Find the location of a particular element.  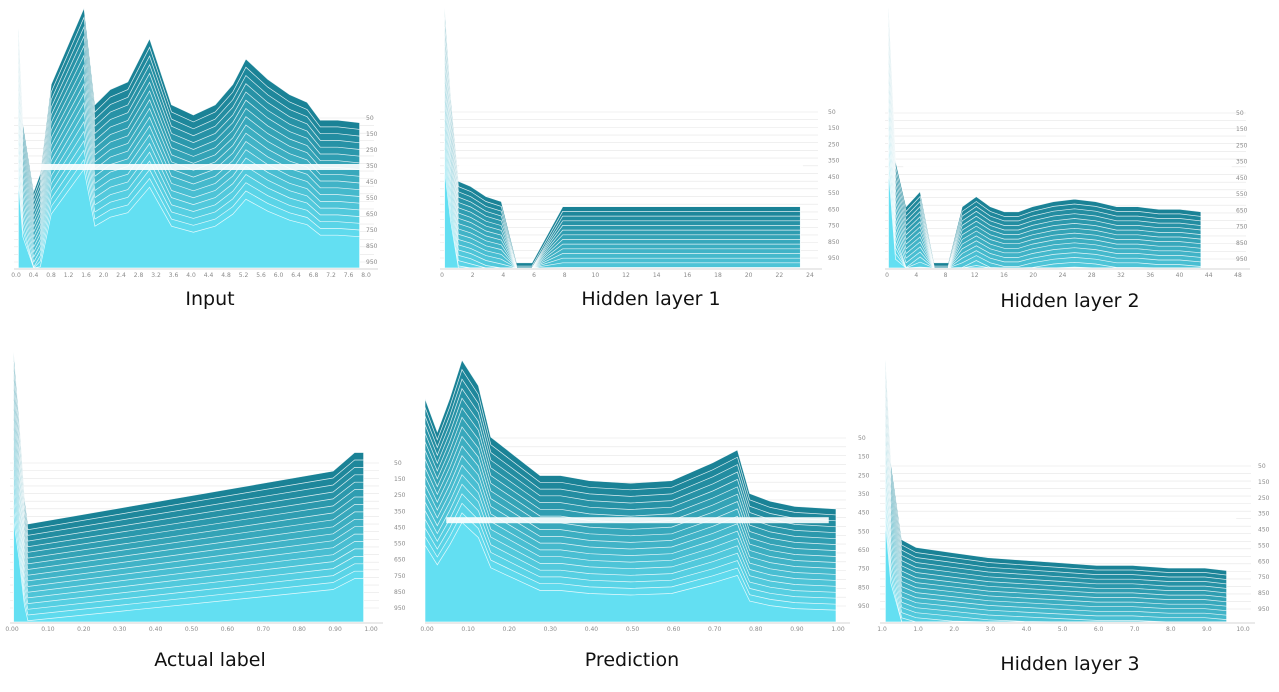

x-tick-label: 0.0 is located at coordinates (16, 275).